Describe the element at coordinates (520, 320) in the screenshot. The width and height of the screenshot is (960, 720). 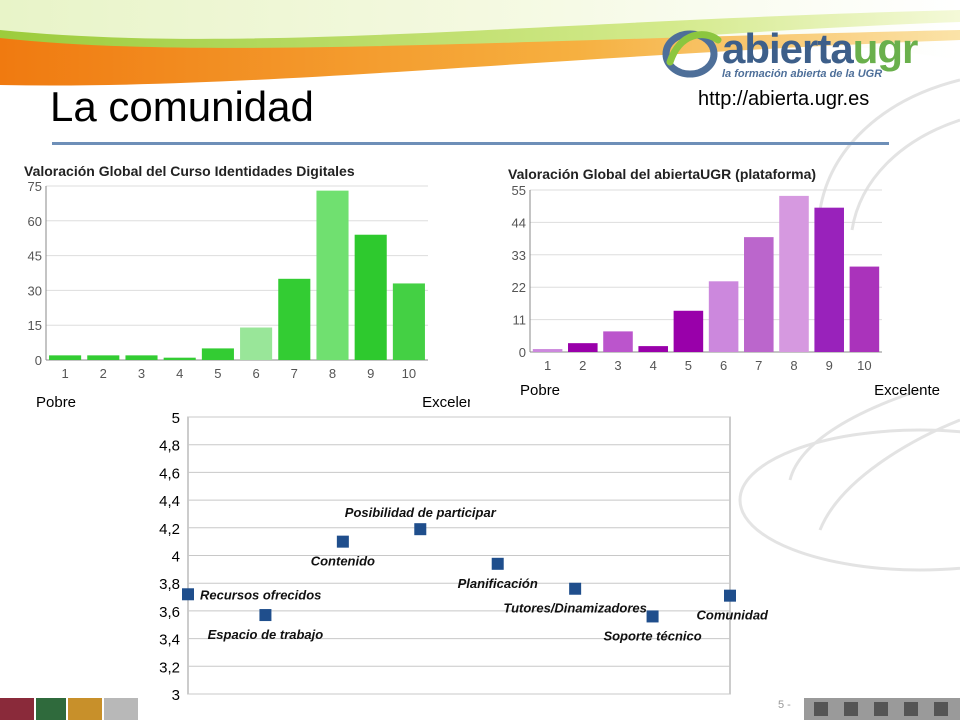
I see `platform-chart-ytick-label: 11` at that location.